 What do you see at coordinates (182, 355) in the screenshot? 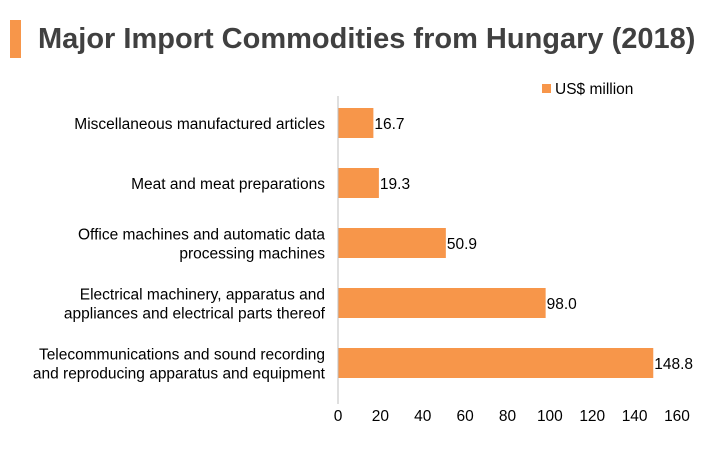
I see `category-label: Telecommunications and sound recording` at bounding box center [182, 355].